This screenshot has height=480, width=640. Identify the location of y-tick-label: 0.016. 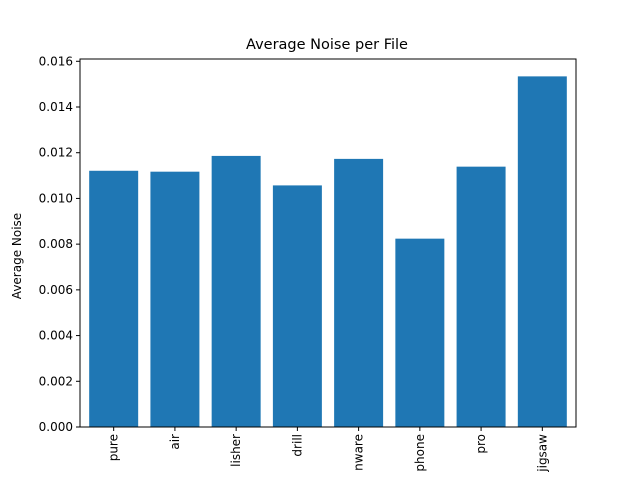
(56, 61).